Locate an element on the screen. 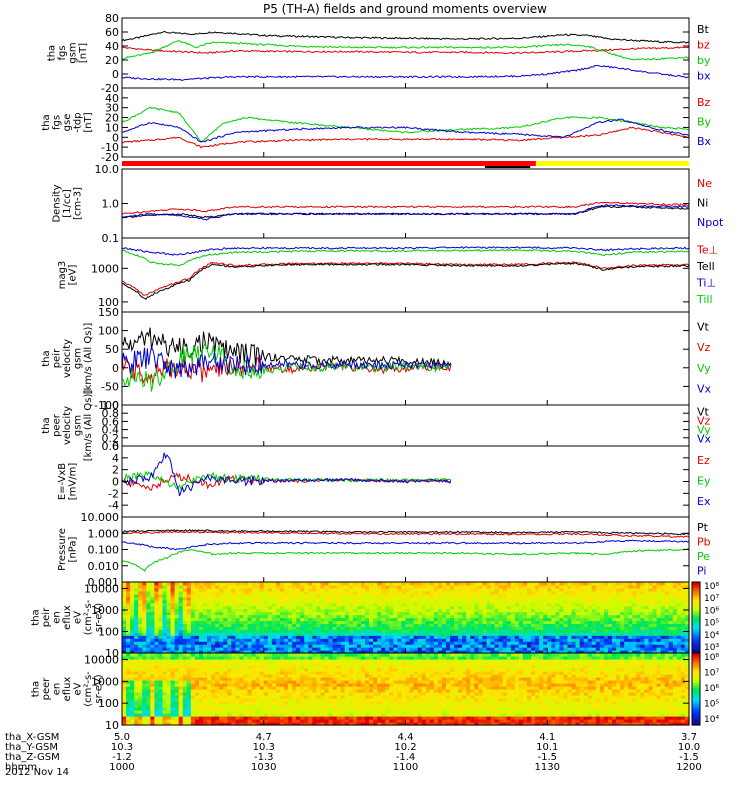  y-tick-label: 4 is located at coordinates (115, 458).